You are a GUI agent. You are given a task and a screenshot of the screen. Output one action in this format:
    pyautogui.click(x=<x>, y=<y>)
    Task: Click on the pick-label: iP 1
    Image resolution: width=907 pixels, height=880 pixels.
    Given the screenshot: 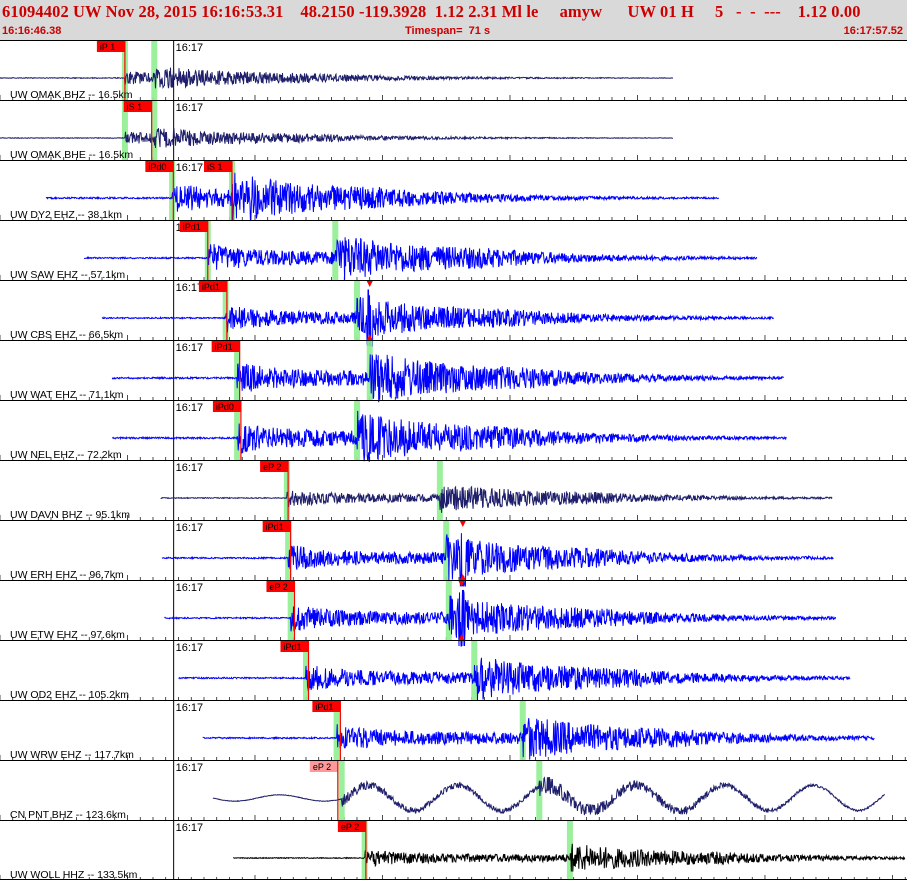 What is the action you would take?
    pyautogui.click(x=107, y=47)
    